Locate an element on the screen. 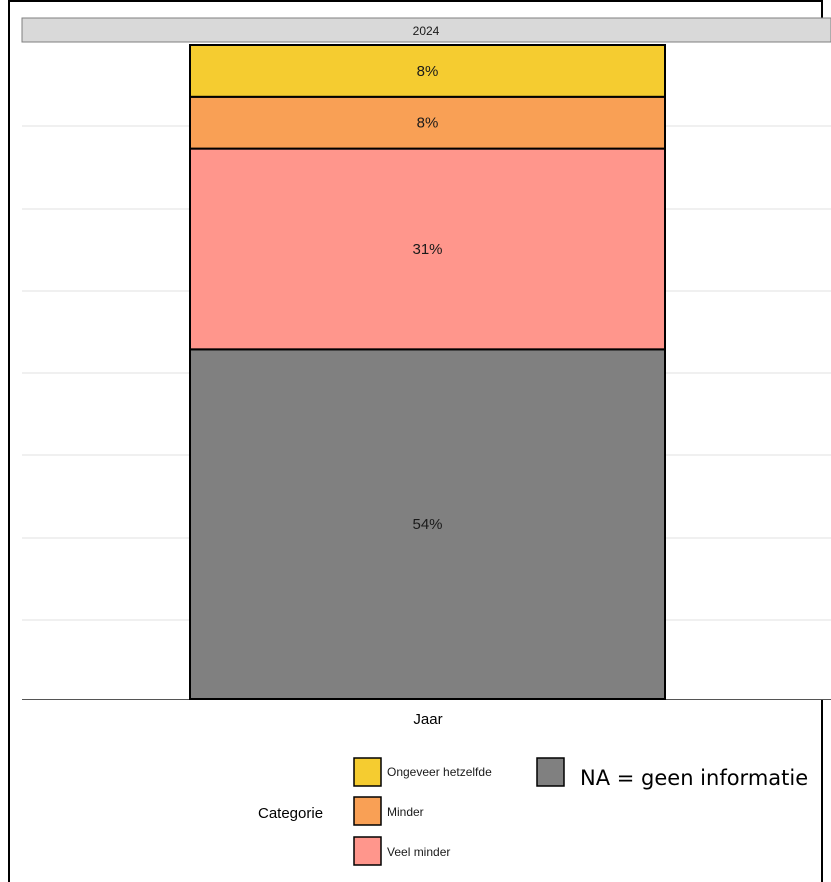  bar-segment-minder is located at coordinates (427, 122).